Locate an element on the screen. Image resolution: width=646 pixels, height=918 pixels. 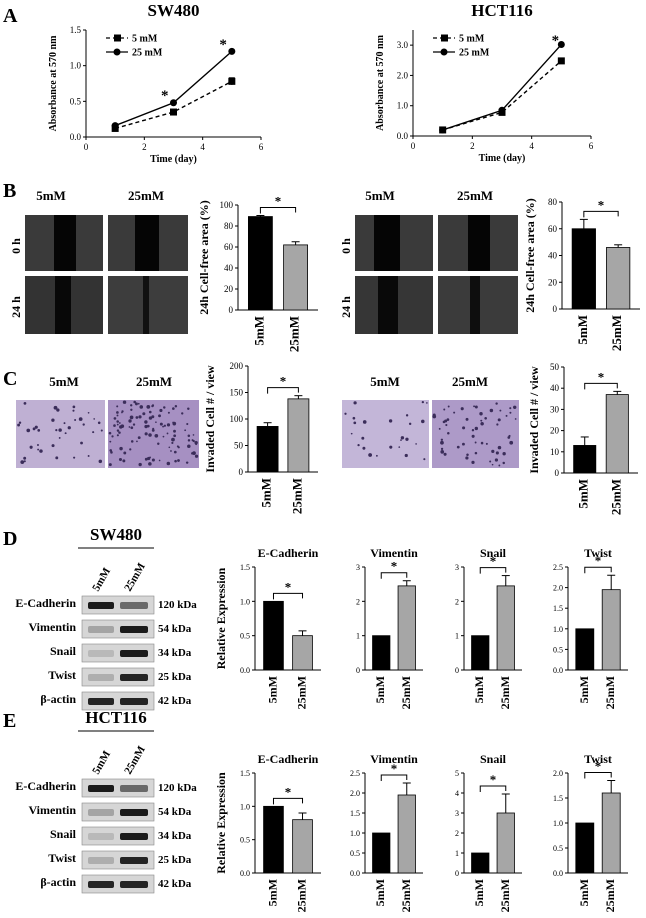
protein-label: β-actin is located at coordinates (58, 882).